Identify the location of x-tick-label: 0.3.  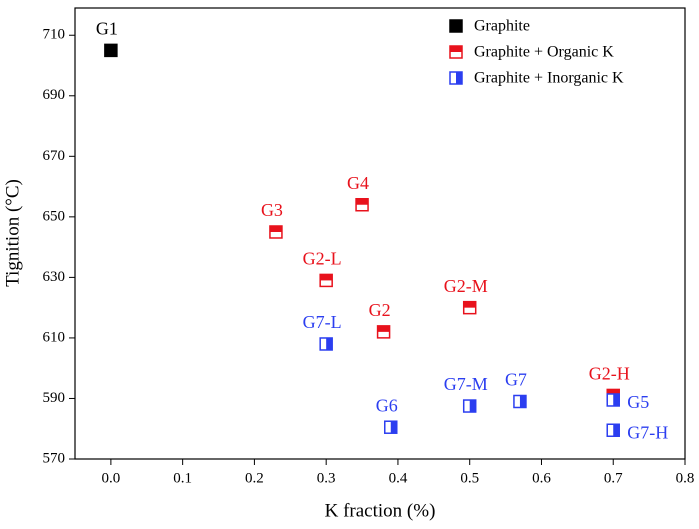
(326, 478).